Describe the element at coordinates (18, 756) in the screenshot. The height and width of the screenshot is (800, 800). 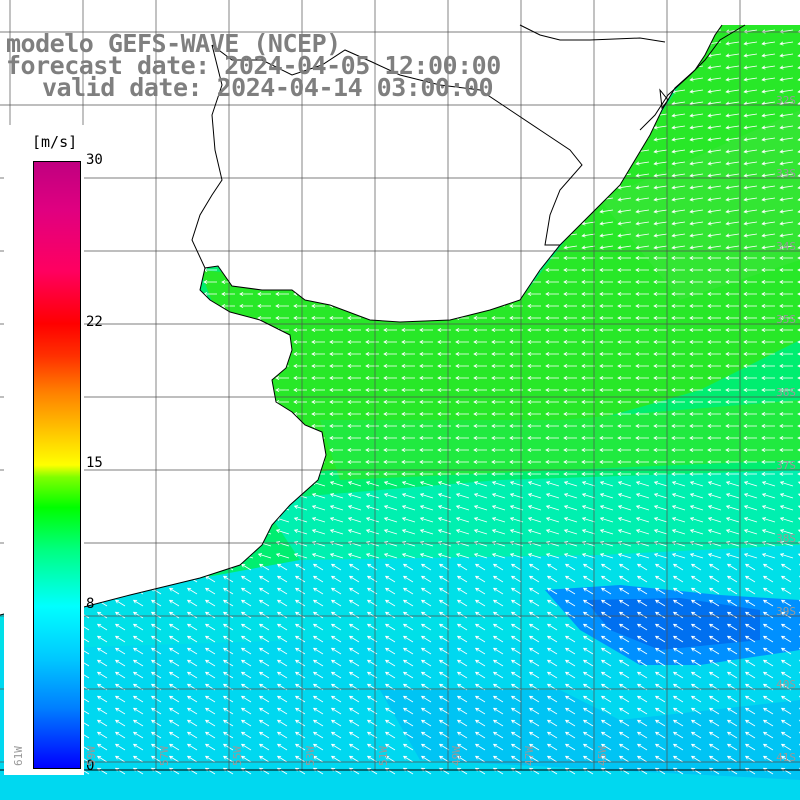
I see `longitude-label: 61W` at that location.